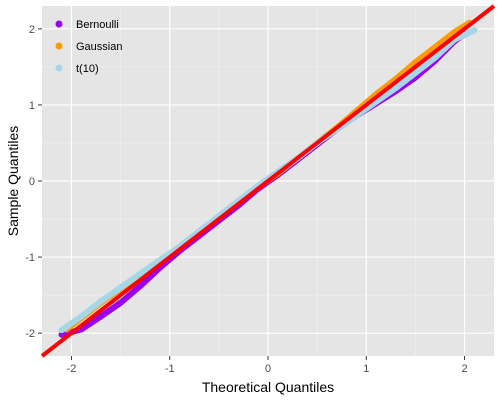 This screenshot has width=500, height=400. What do you see at coordinates (87, 69) in the screenshot?
I see `legend-label: t(10)` at bounding box center [87, 69].